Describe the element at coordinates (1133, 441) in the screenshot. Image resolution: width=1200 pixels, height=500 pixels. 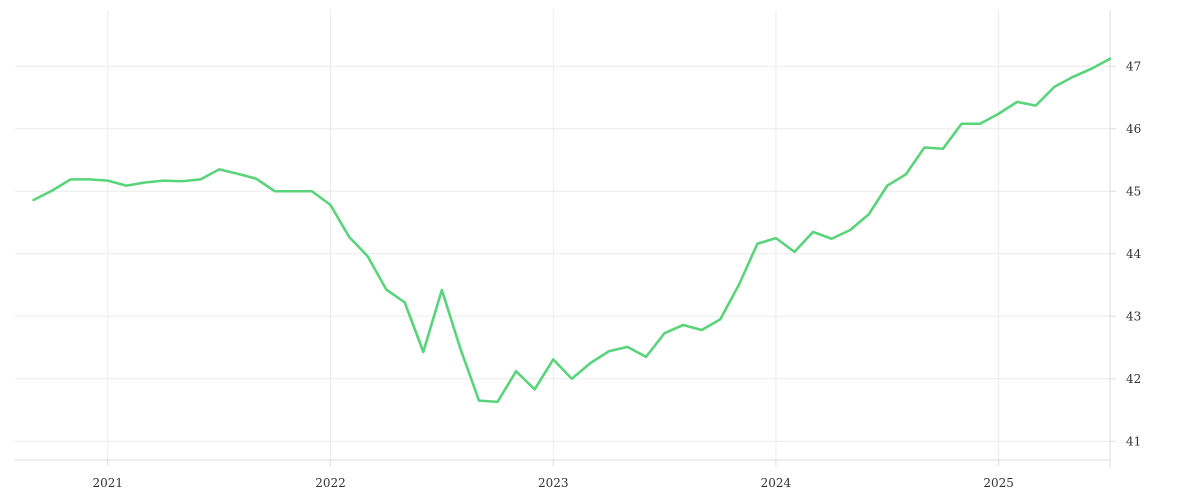
I see `y-tick-label: 41` at that location.